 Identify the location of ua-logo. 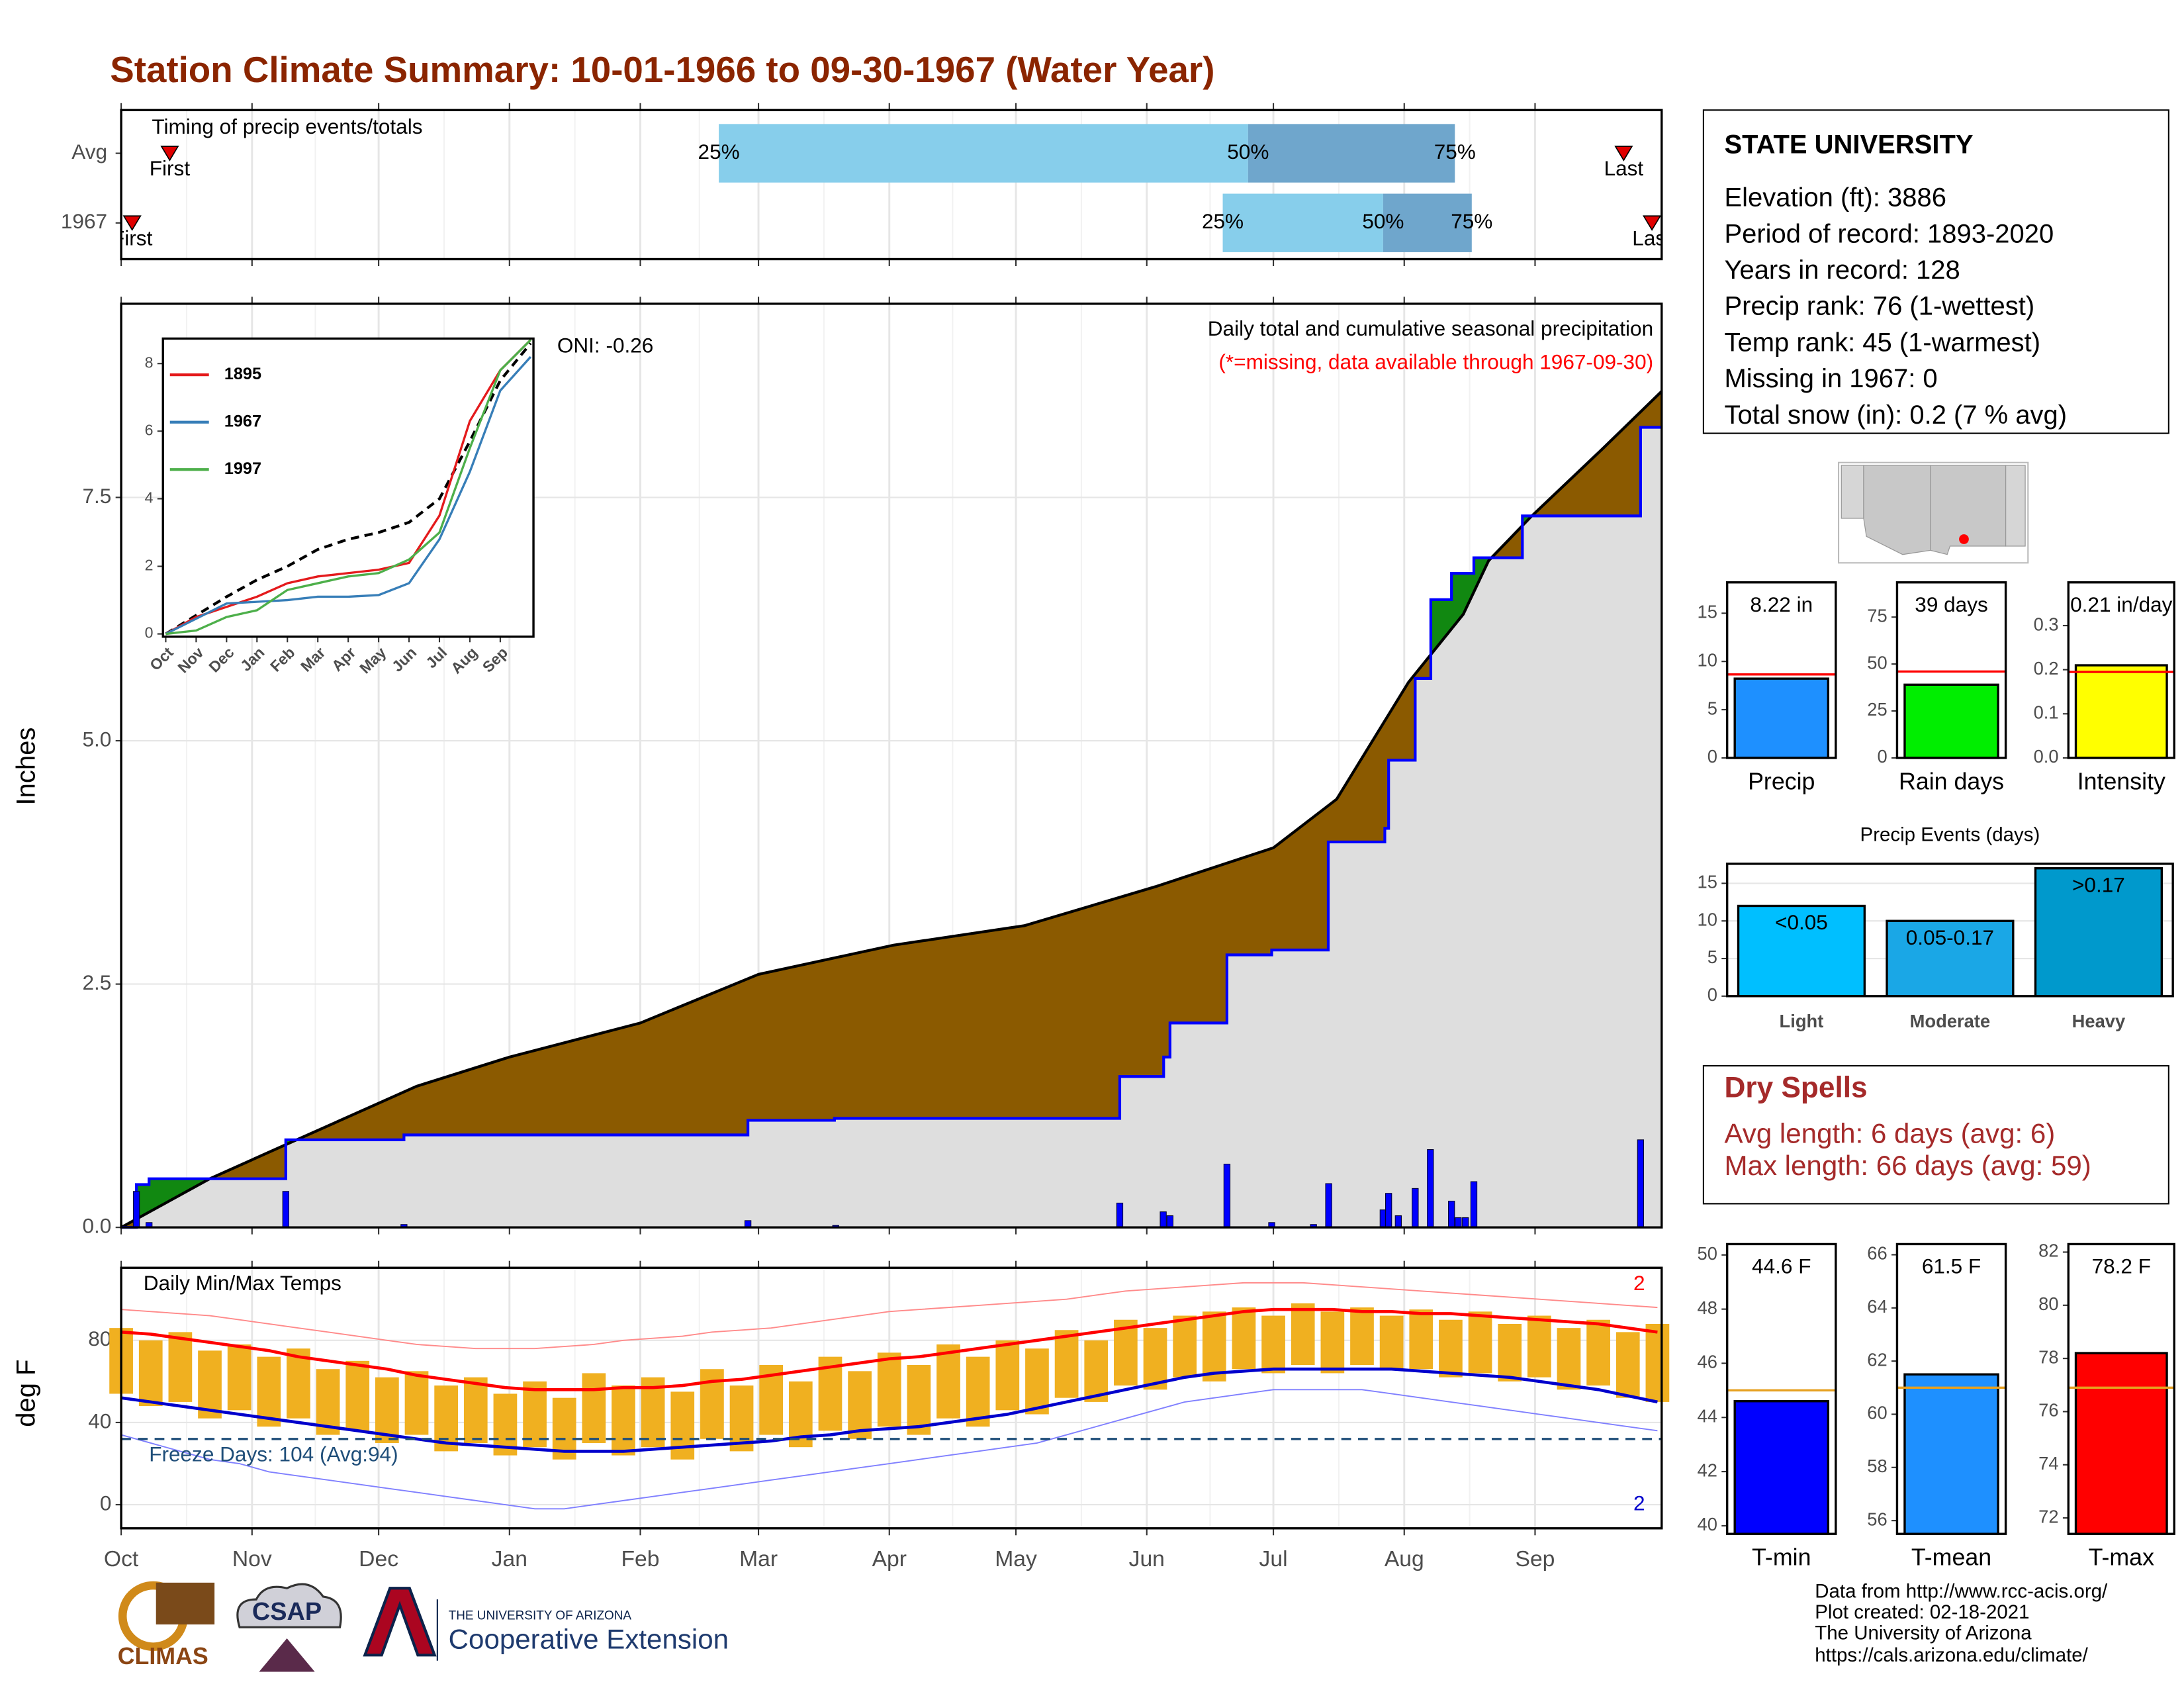
(400, 1622).